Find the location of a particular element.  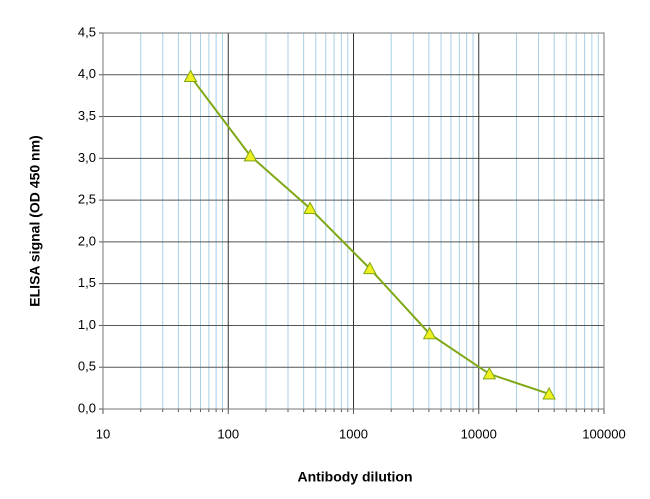

x-tick-label: 100000 is located at coordinates (603, 433).